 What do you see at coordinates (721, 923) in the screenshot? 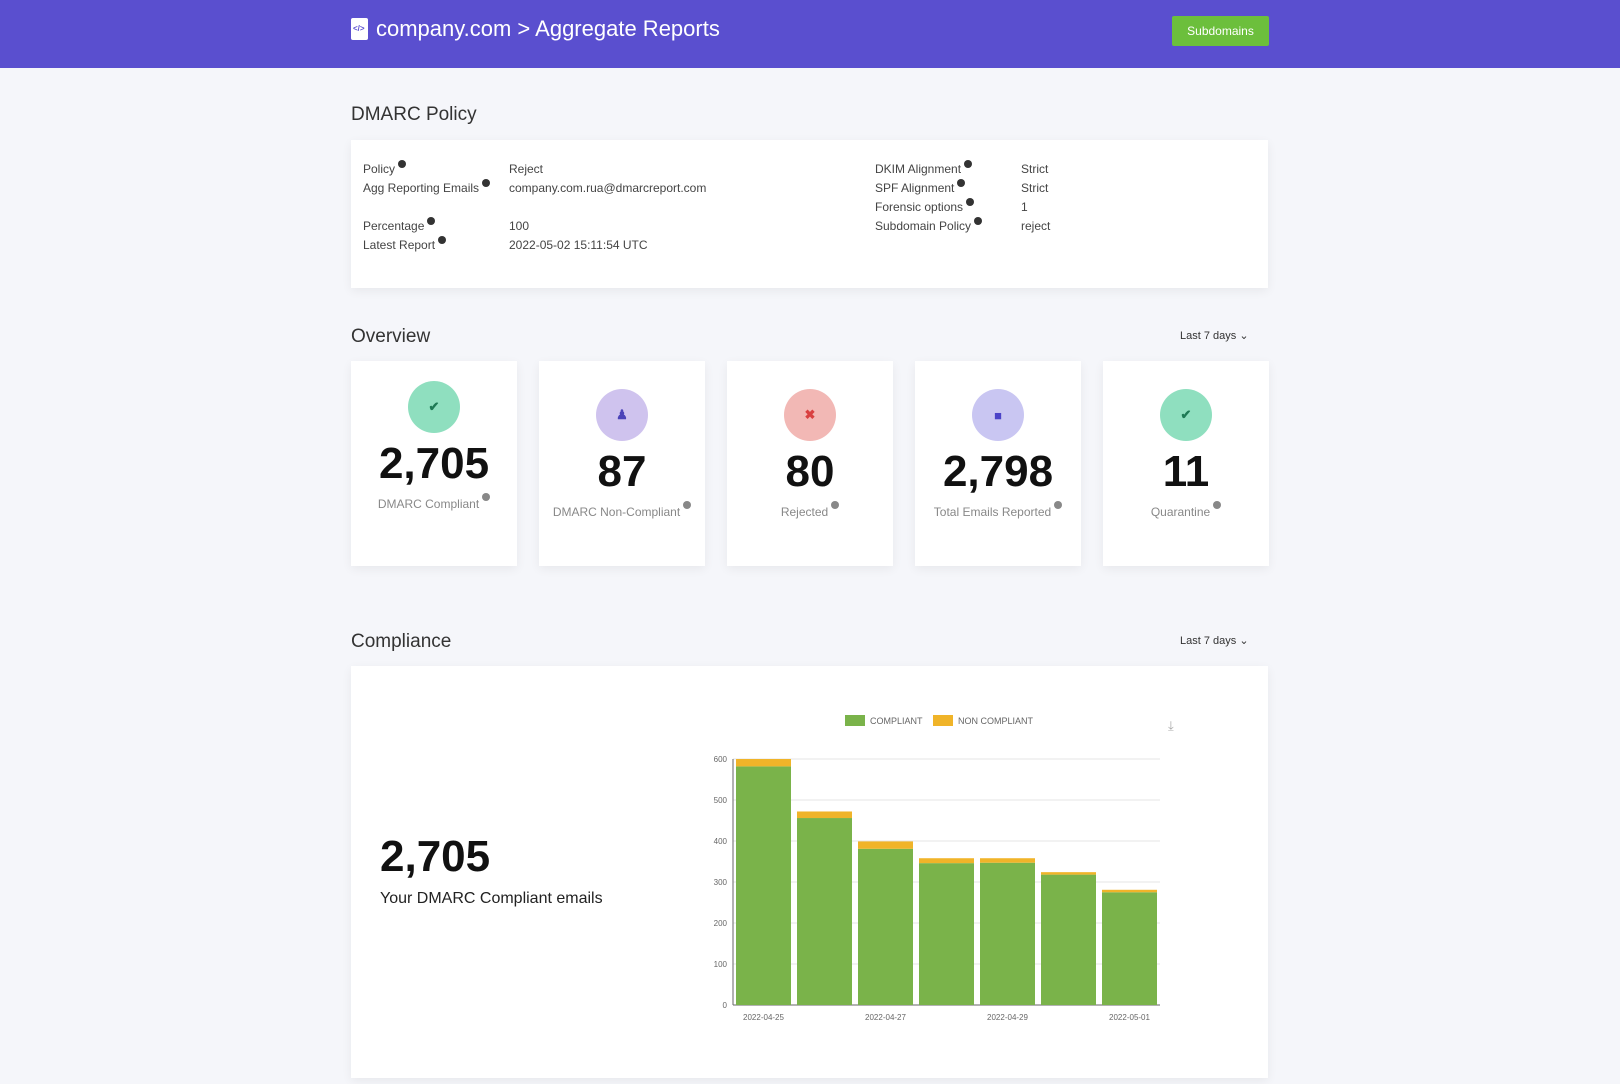
I see `y-tick-label: 200` at bounding box center [721, 923].